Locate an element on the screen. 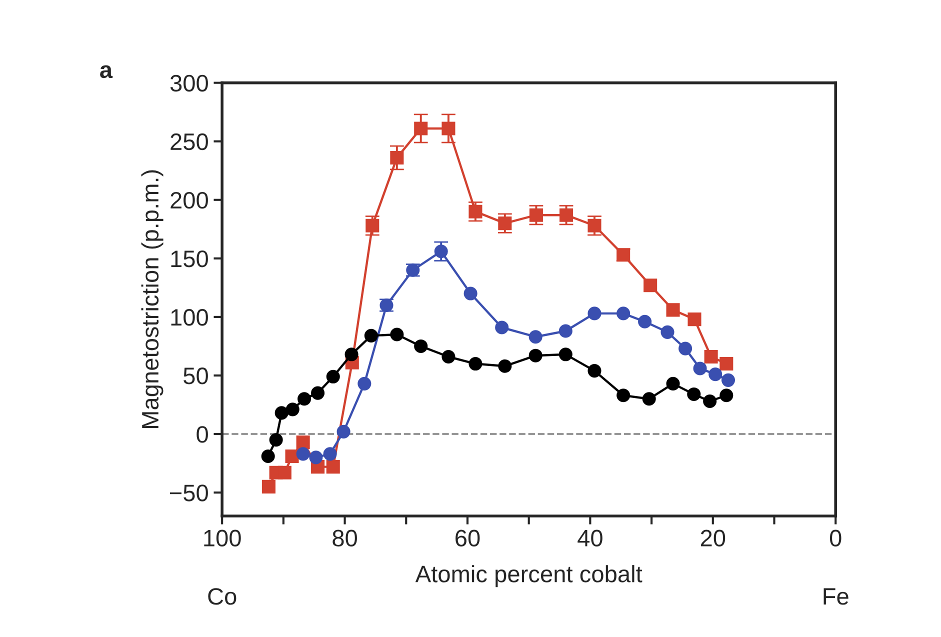 Image resolution: width=941 pixels, height=637 pixels. x-tick-label: 20 is located at coordinates (713, 538).